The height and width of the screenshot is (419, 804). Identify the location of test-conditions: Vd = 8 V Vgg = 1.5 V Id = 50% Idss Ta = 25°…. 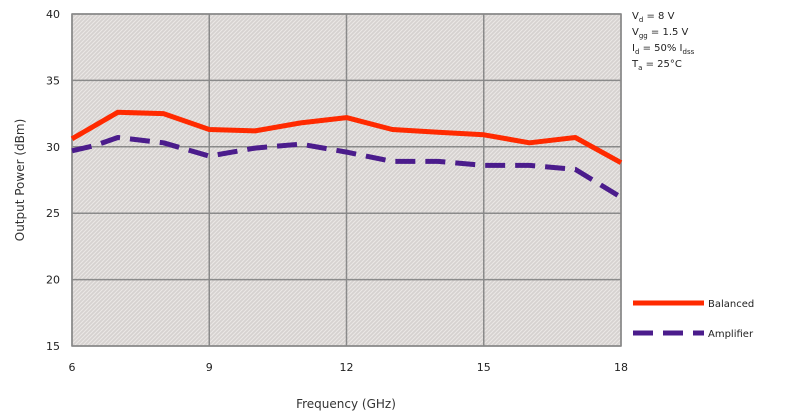
(663, 41).